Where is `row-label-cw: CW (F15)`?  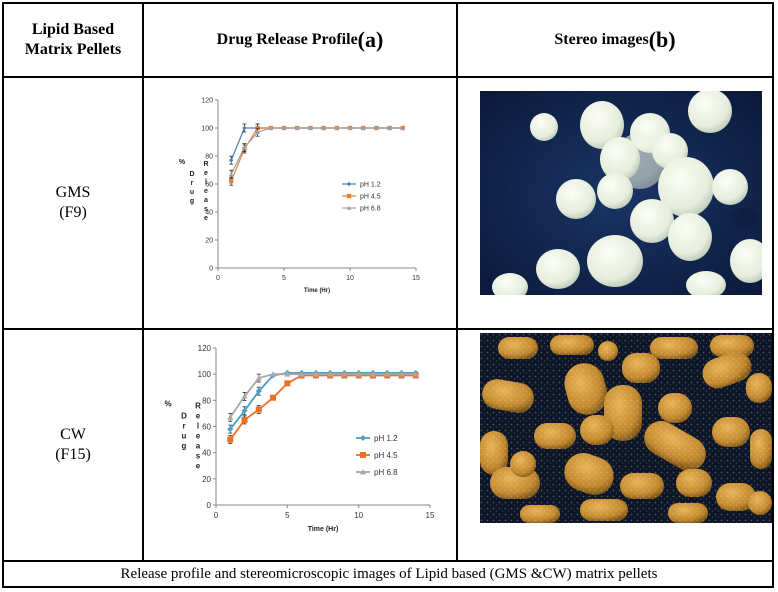 row-label-cw: CW (F15) is located at coordinates (73, 445).